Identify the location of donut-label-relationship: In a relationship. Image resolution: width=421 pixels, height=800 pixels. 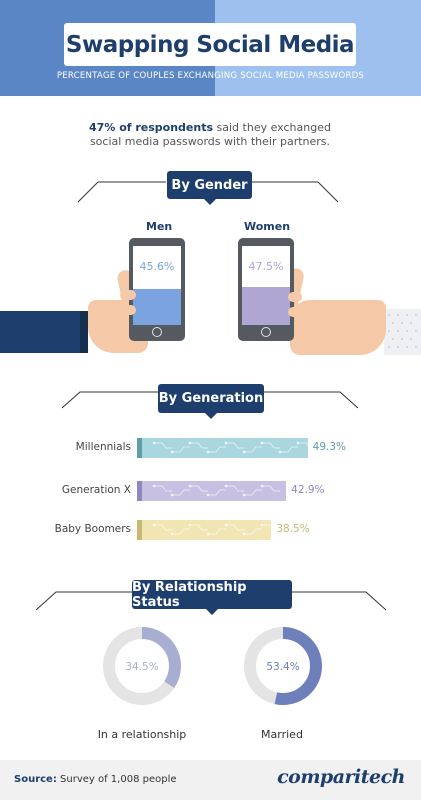
(142, 734).